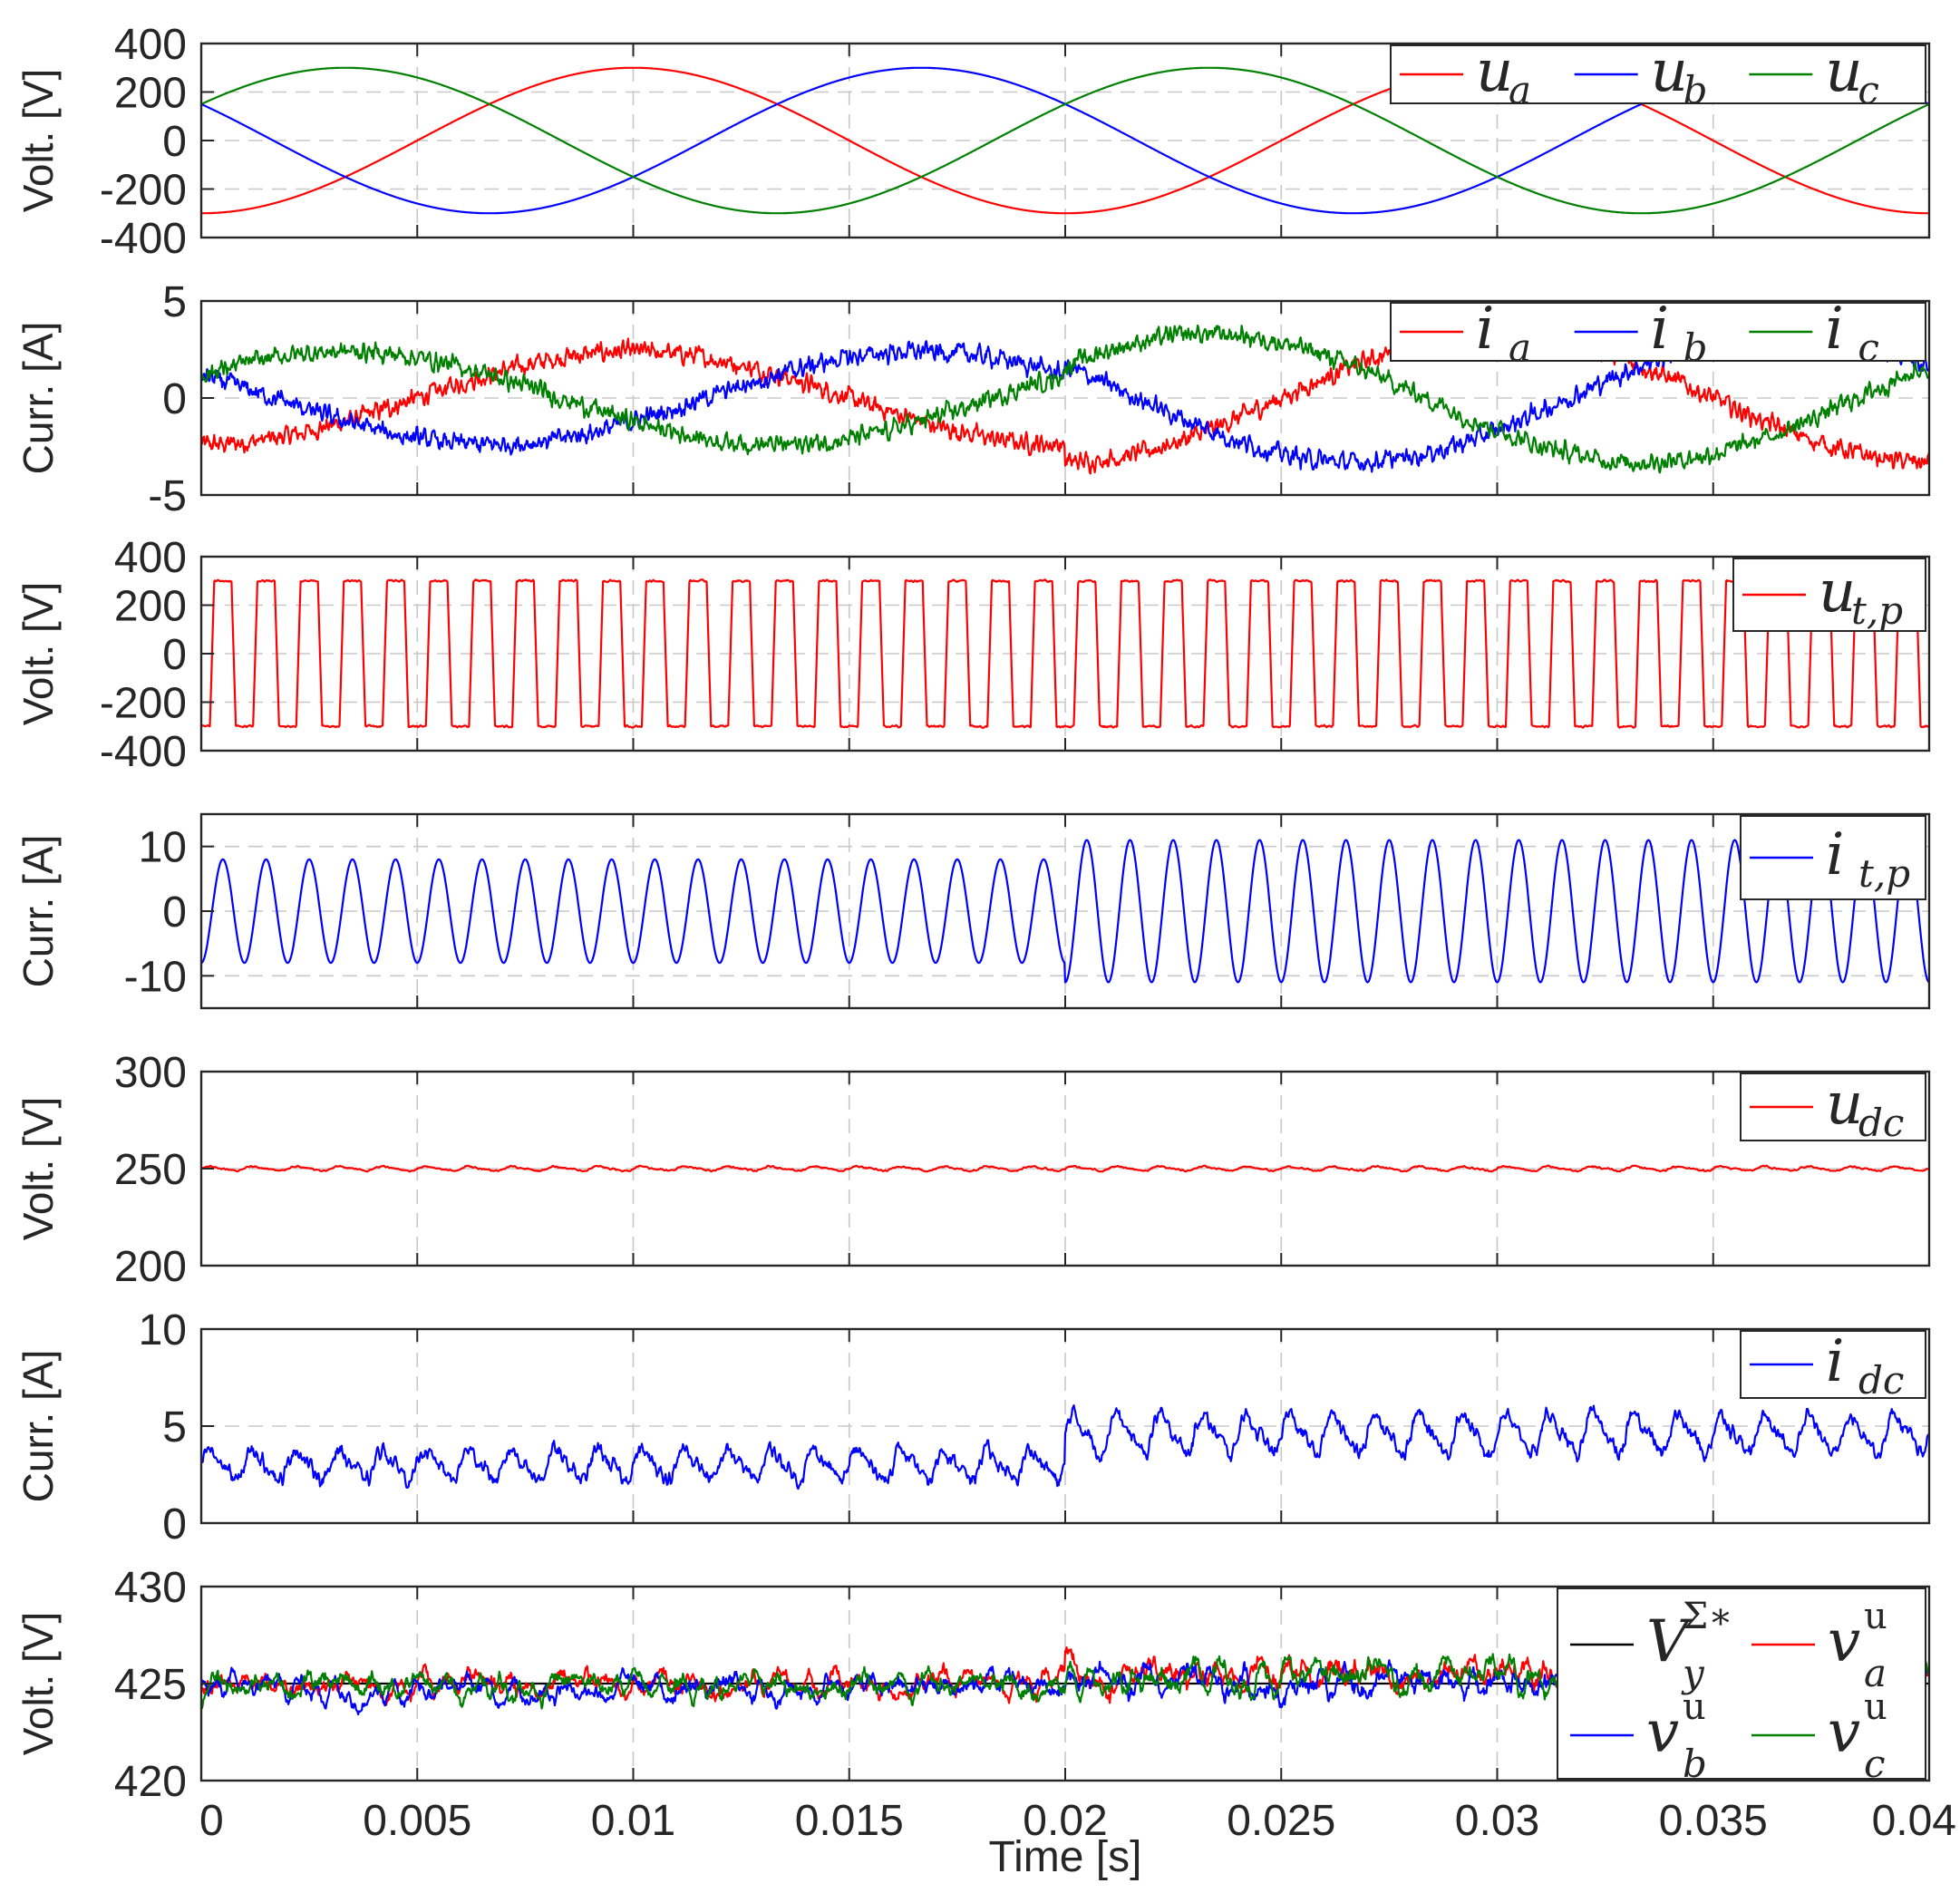 This screenshot has height=1893, width=1960. Describe the element at coordinates (1693, 1673) in the screenshot. I see `legend-label-subscript: y` at that location.